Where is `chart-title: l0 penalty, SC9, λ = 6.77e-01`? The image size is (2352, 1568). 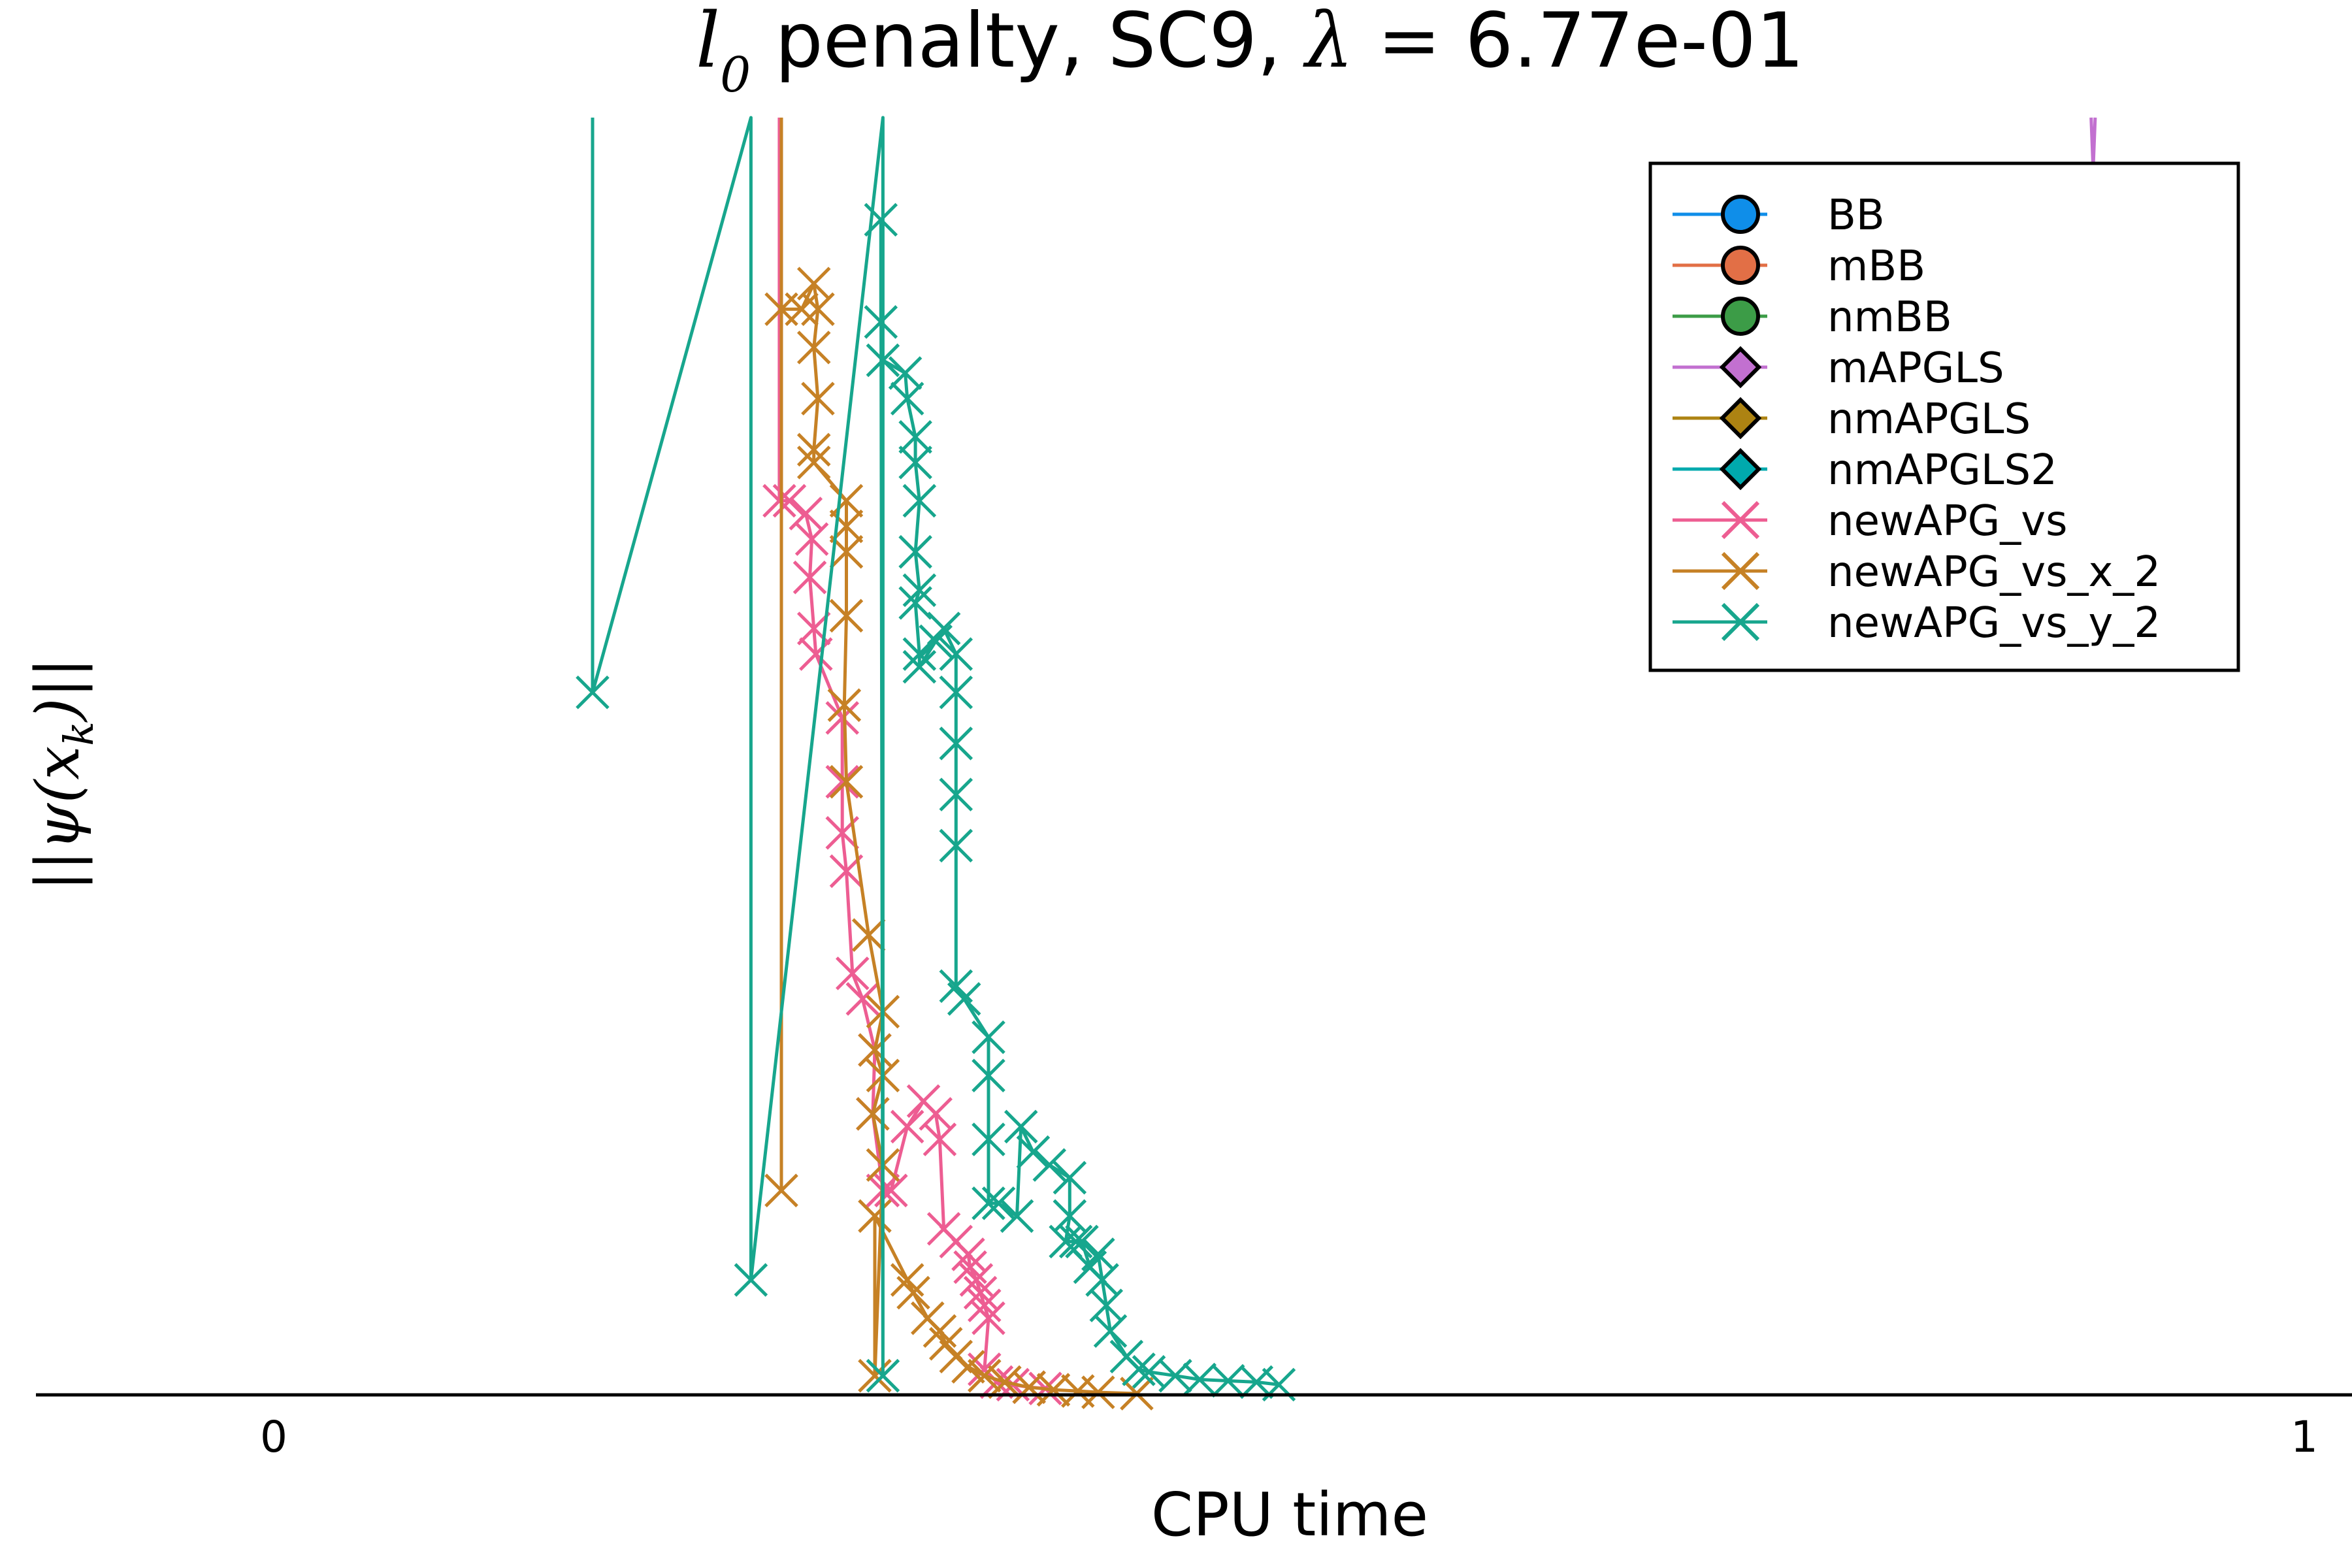 chart-title: l0 penalty, SC9, λ = 6.77e-01 is located at coordinates (1250, 51).